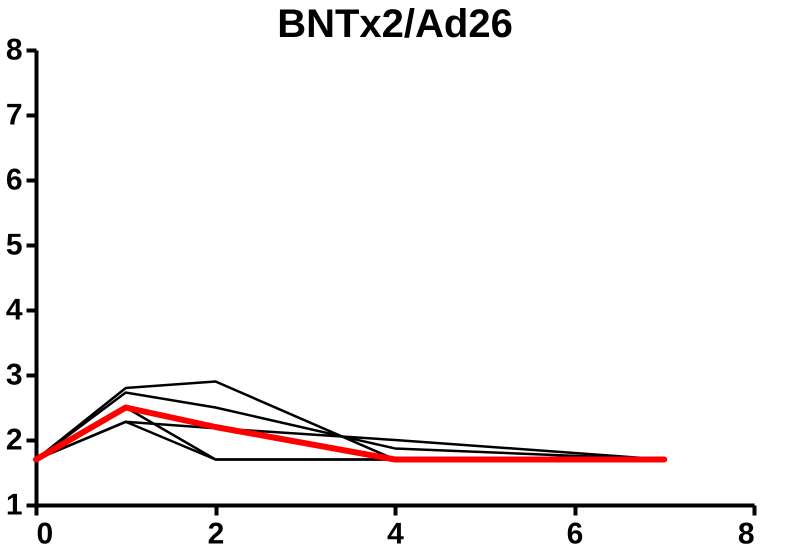 The width and height of the screenshot is (807, 556). Describe the element at coordinates (45, 534) in the screenshot. I see `x-tick-label: 0` at that location.